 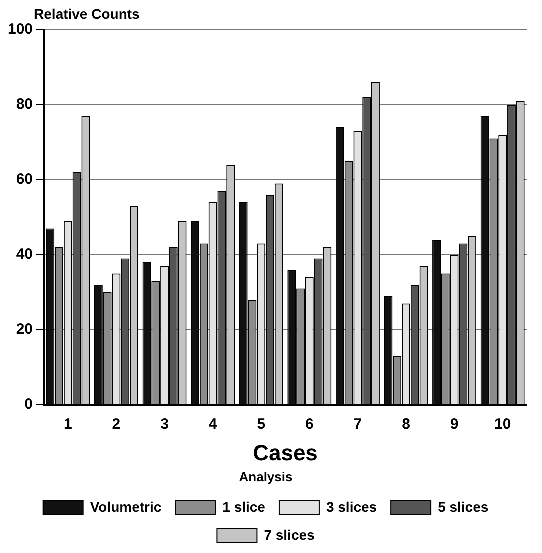 I want to click on x-tick-label: 4, so click(x=213, y=425).